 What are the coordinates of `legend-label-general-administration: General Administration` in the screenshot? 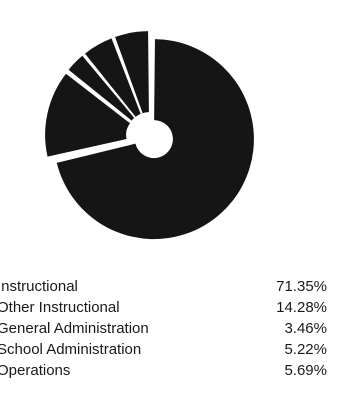 It's located at (74, 328).